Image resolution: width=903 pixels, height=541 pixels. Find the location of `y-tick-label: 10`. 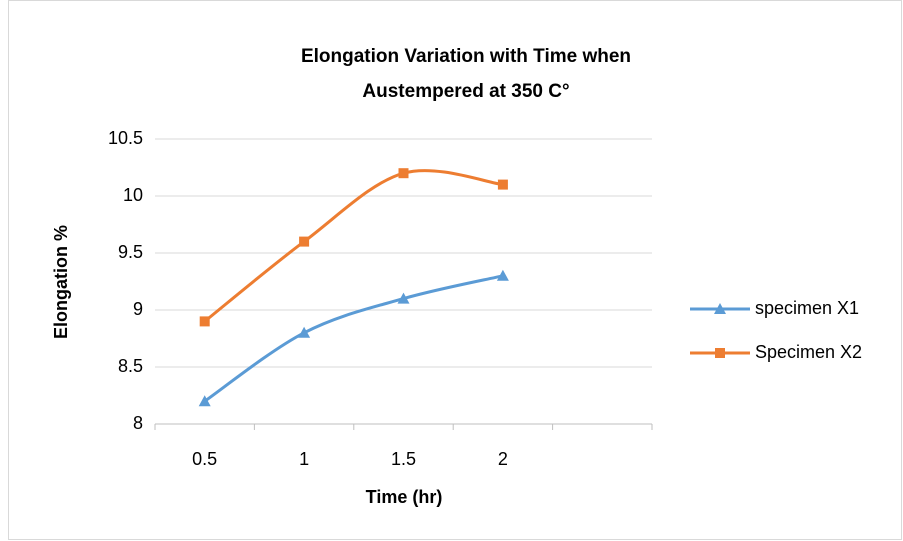

y-tick-label: 10 is located at coordinates (133, 195).